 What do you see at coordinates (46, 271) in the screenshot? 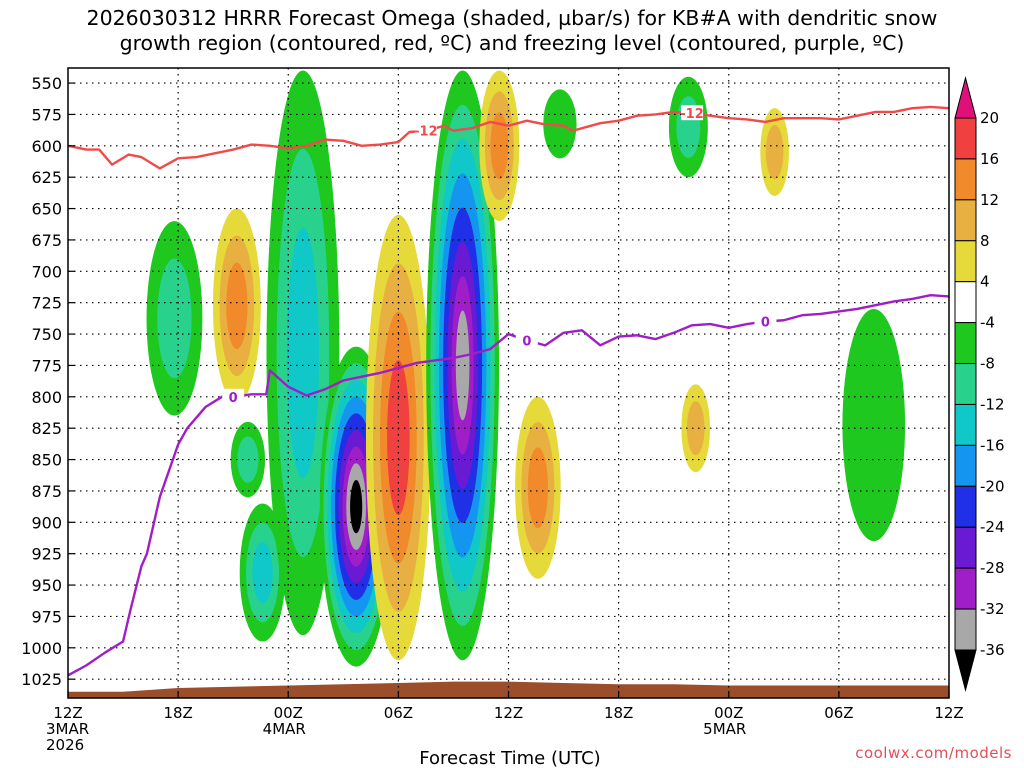
I see `y-tick-label-700: 700` at bounding box center [46, 271].